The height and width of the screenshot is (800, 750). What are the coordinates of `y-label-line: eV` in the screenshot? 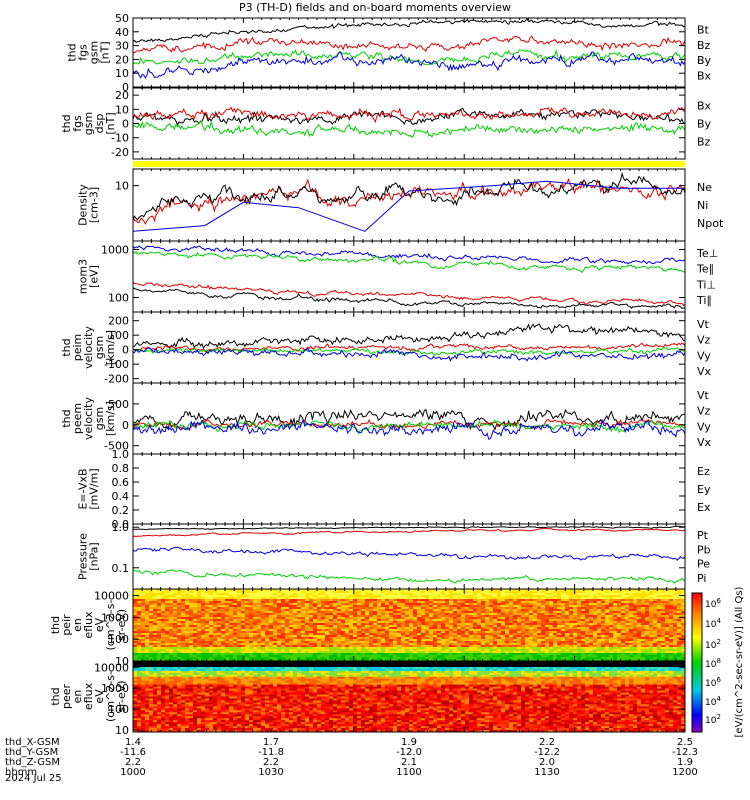 It's located at (99, 624).